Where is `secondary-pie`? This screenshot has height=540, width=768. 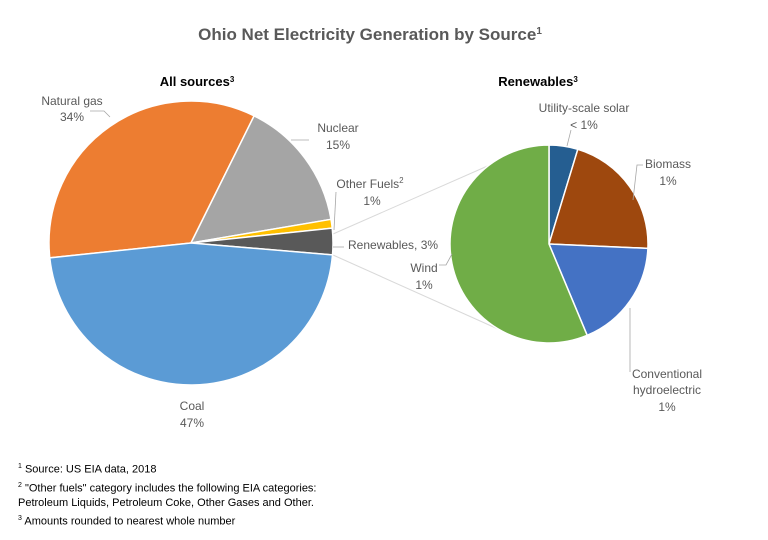 secondary-pie is located at coordinates (549, 244).